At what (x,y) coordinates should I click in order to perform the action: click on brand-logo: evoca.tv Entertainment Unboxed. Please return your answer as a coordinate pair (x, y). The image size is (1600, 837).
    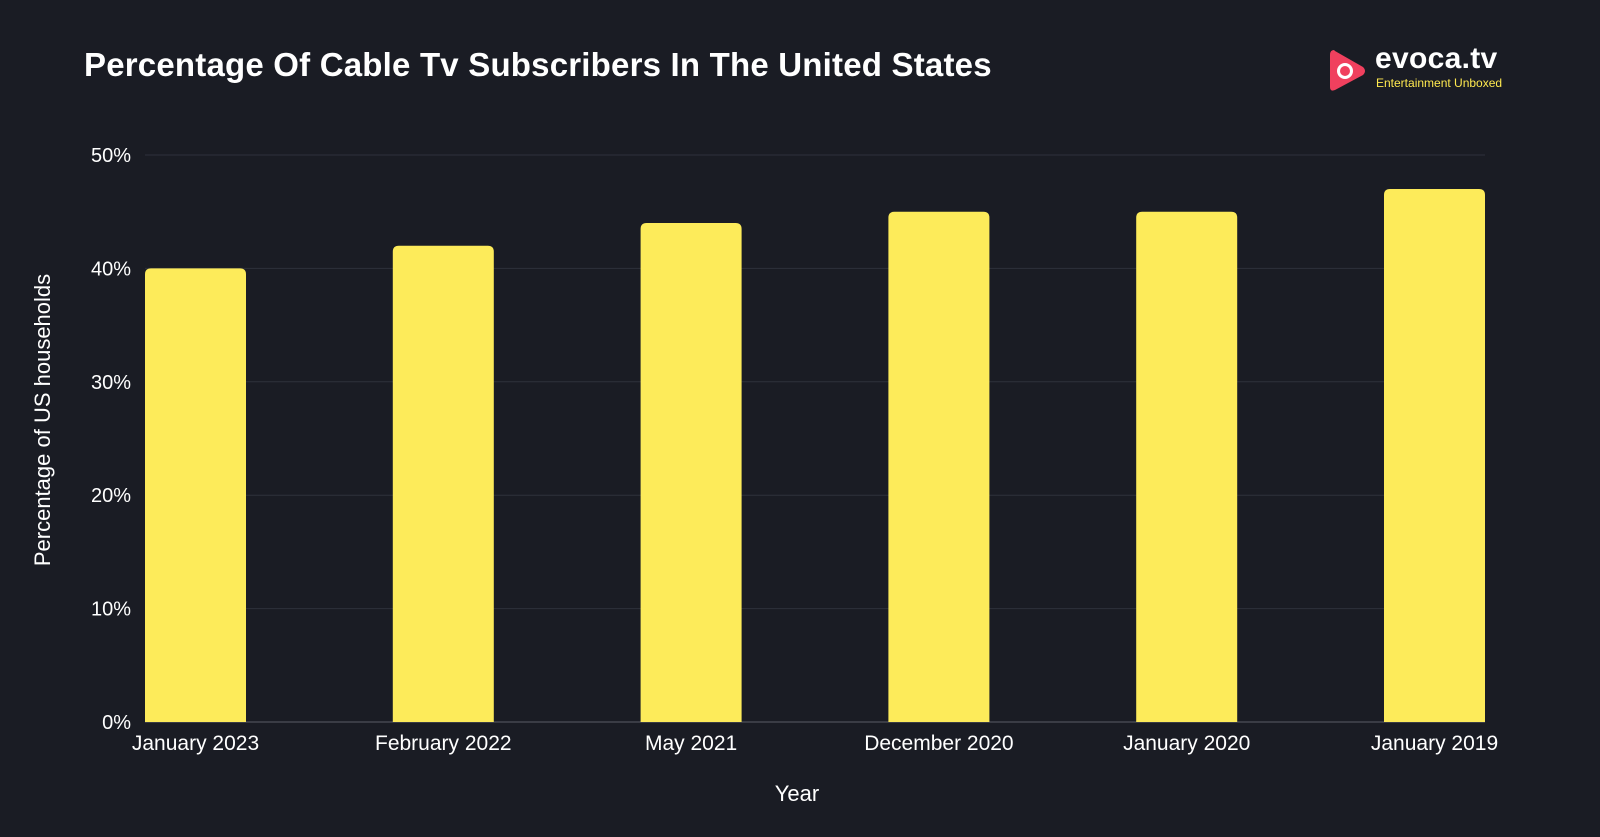
    Looking at the image, I should click on (1423, 71).